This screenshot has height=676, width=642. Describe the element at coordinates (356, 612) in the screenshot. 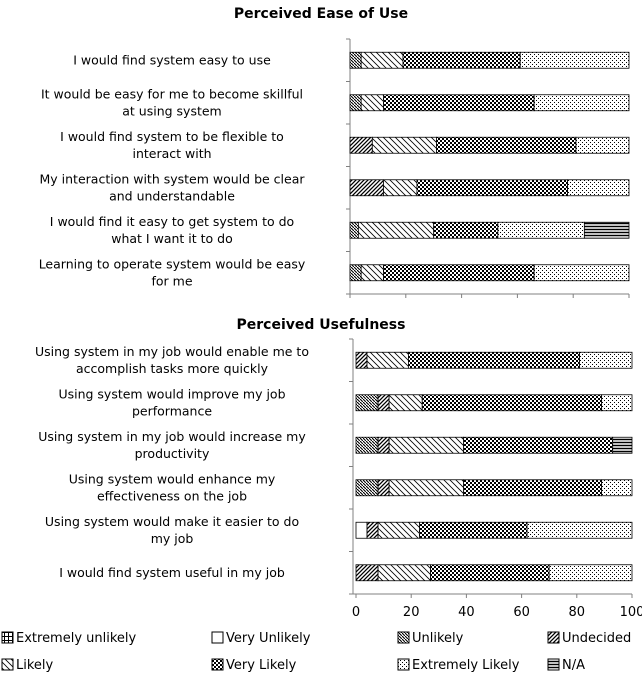

I see `x-tick-label: 0` at that location.